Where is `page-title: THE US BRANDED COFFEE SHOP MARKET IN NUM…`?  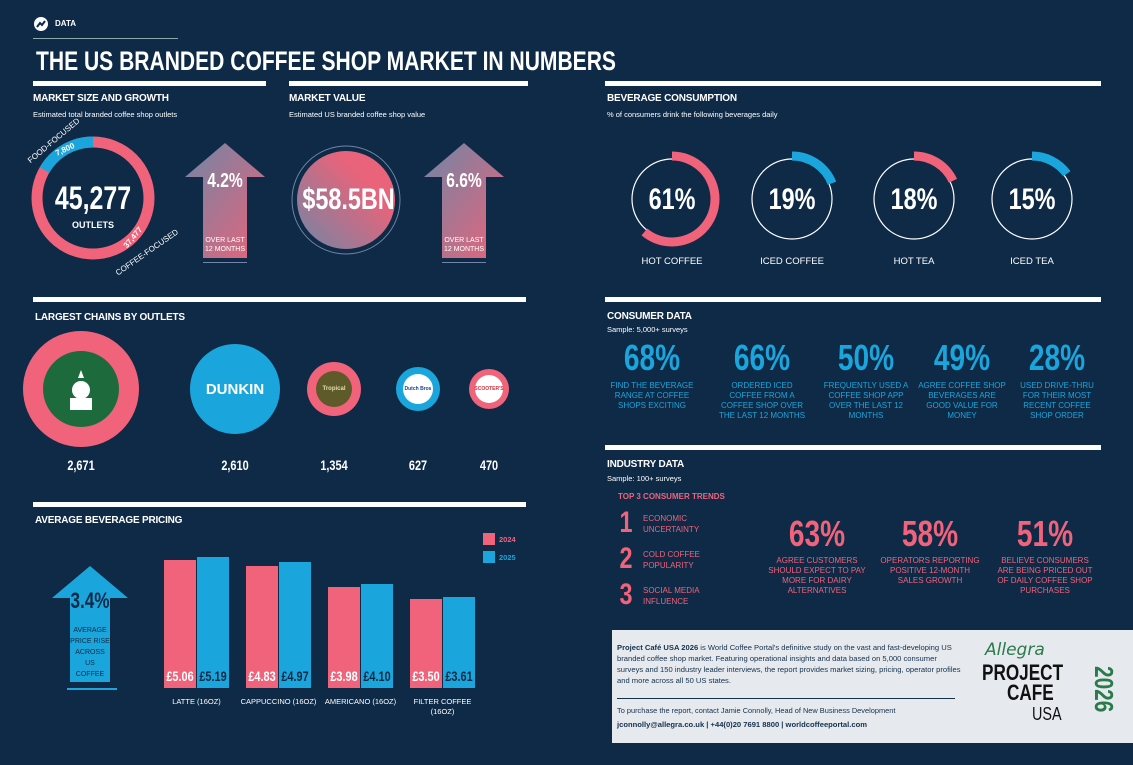 page-title: THE US BRANDED COFFEE SHOP MARKET IN NUM… is located at coordinates (326, 61).